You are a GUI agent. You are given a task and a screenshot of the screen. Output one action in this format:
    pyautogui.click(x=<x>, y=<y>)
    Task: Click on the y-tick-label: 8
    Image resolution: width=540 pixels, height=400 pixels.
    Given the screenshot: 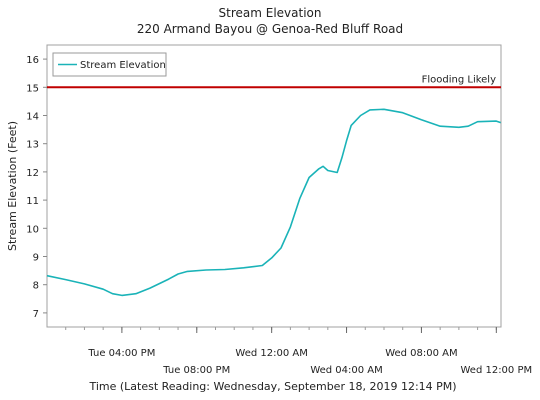 What is the action you would take?
    pyautogui.click(x=36, y=286)
    